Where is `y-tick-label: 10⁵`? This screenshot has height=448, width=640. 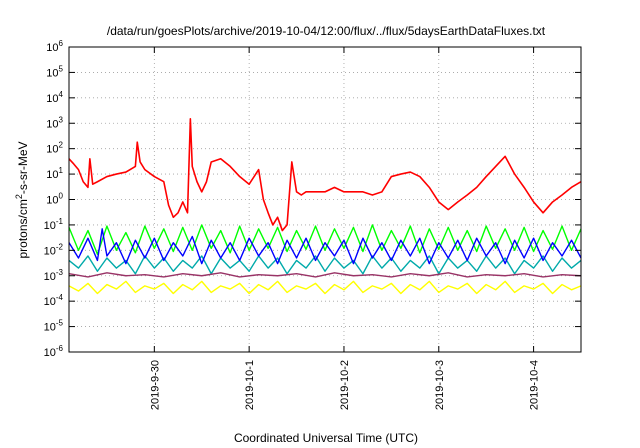 y-tick-label: 10⁵ is located at coordinates (54, 71).